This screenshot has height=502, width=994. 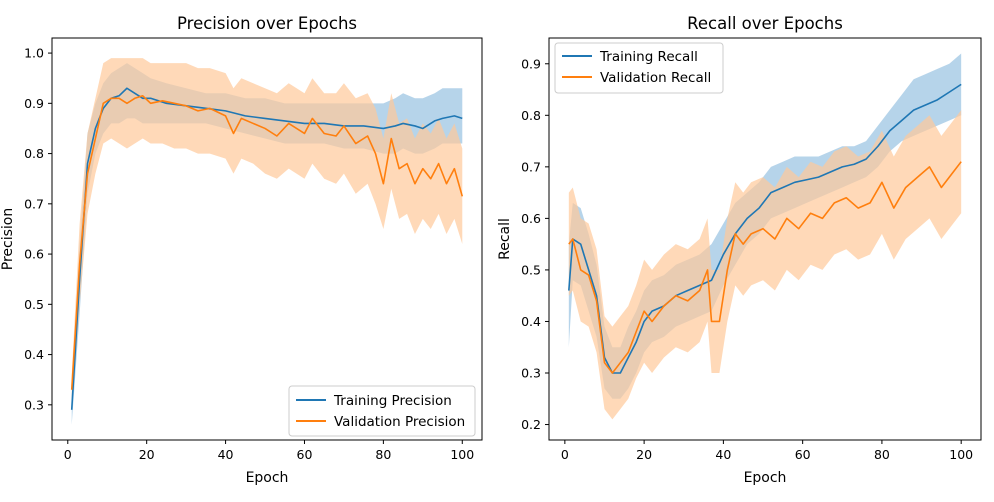 What do you see at coordinates (38, 229) in the screenshot?
I see `precision-y-ticks: 0.3 0.4 0.5 0.6 0.7 0.8 0.9 1.0` at bounding box center [38, 229].